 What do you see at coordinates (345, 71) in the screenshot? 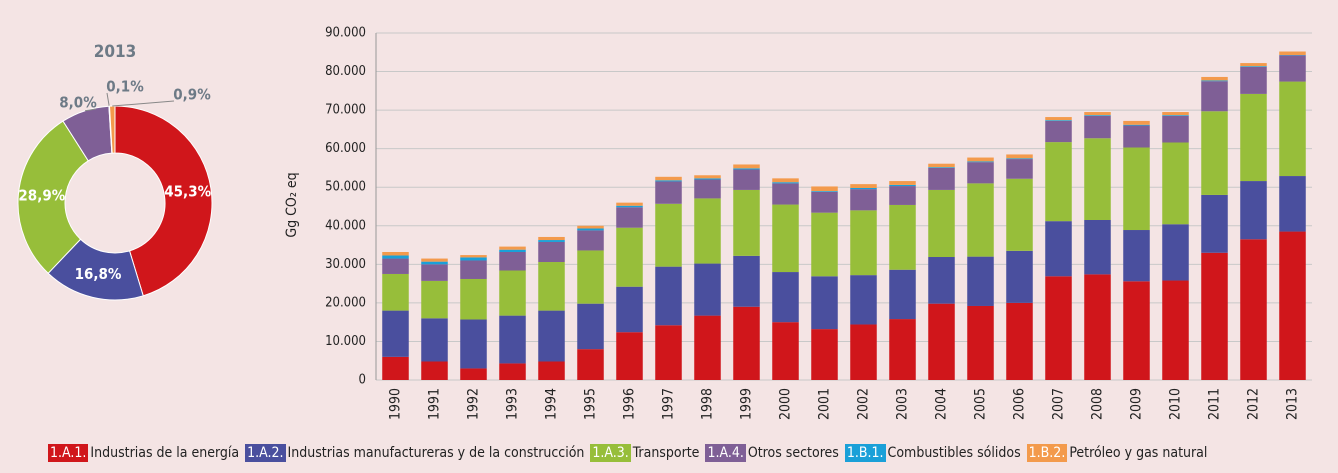
I see `y-tick-label: 80.000` at bounding box center [345, 71].